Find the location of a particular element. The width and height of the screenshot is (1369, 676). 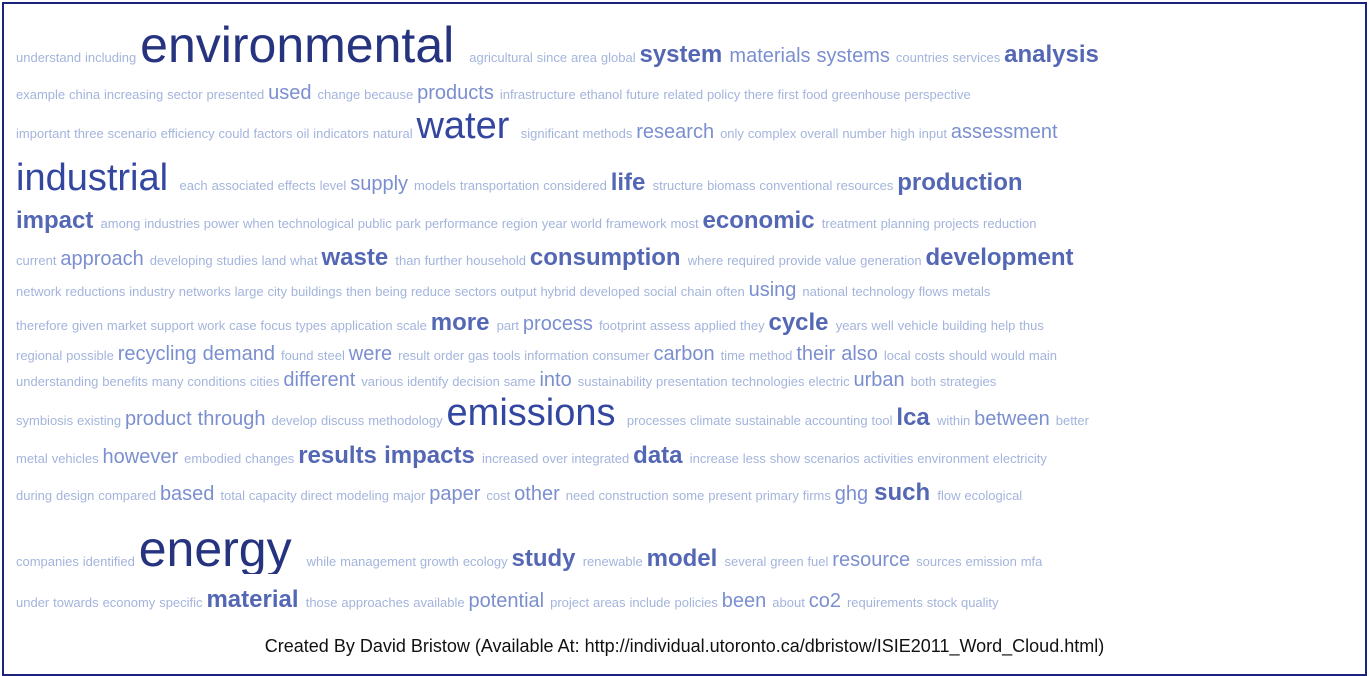

word: mfa is located at coordinates (1031, 561).